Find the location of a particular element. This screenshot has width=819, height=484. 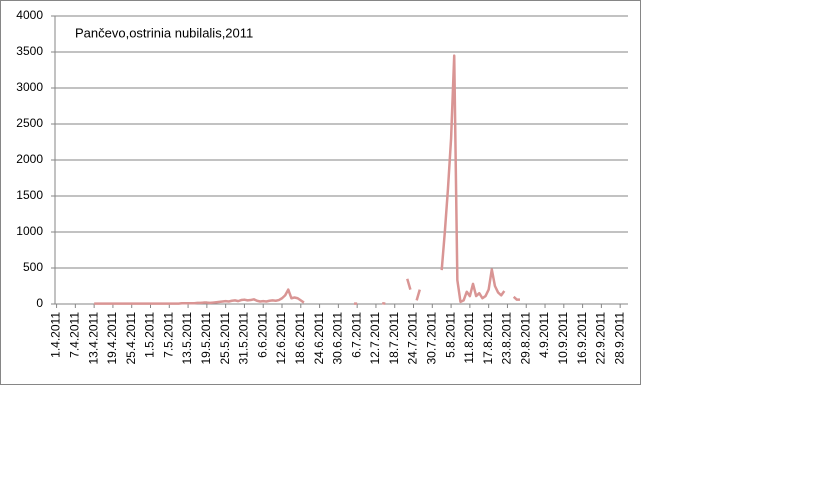

y-tick-label: 2000 is located at coordinates (29, 159).